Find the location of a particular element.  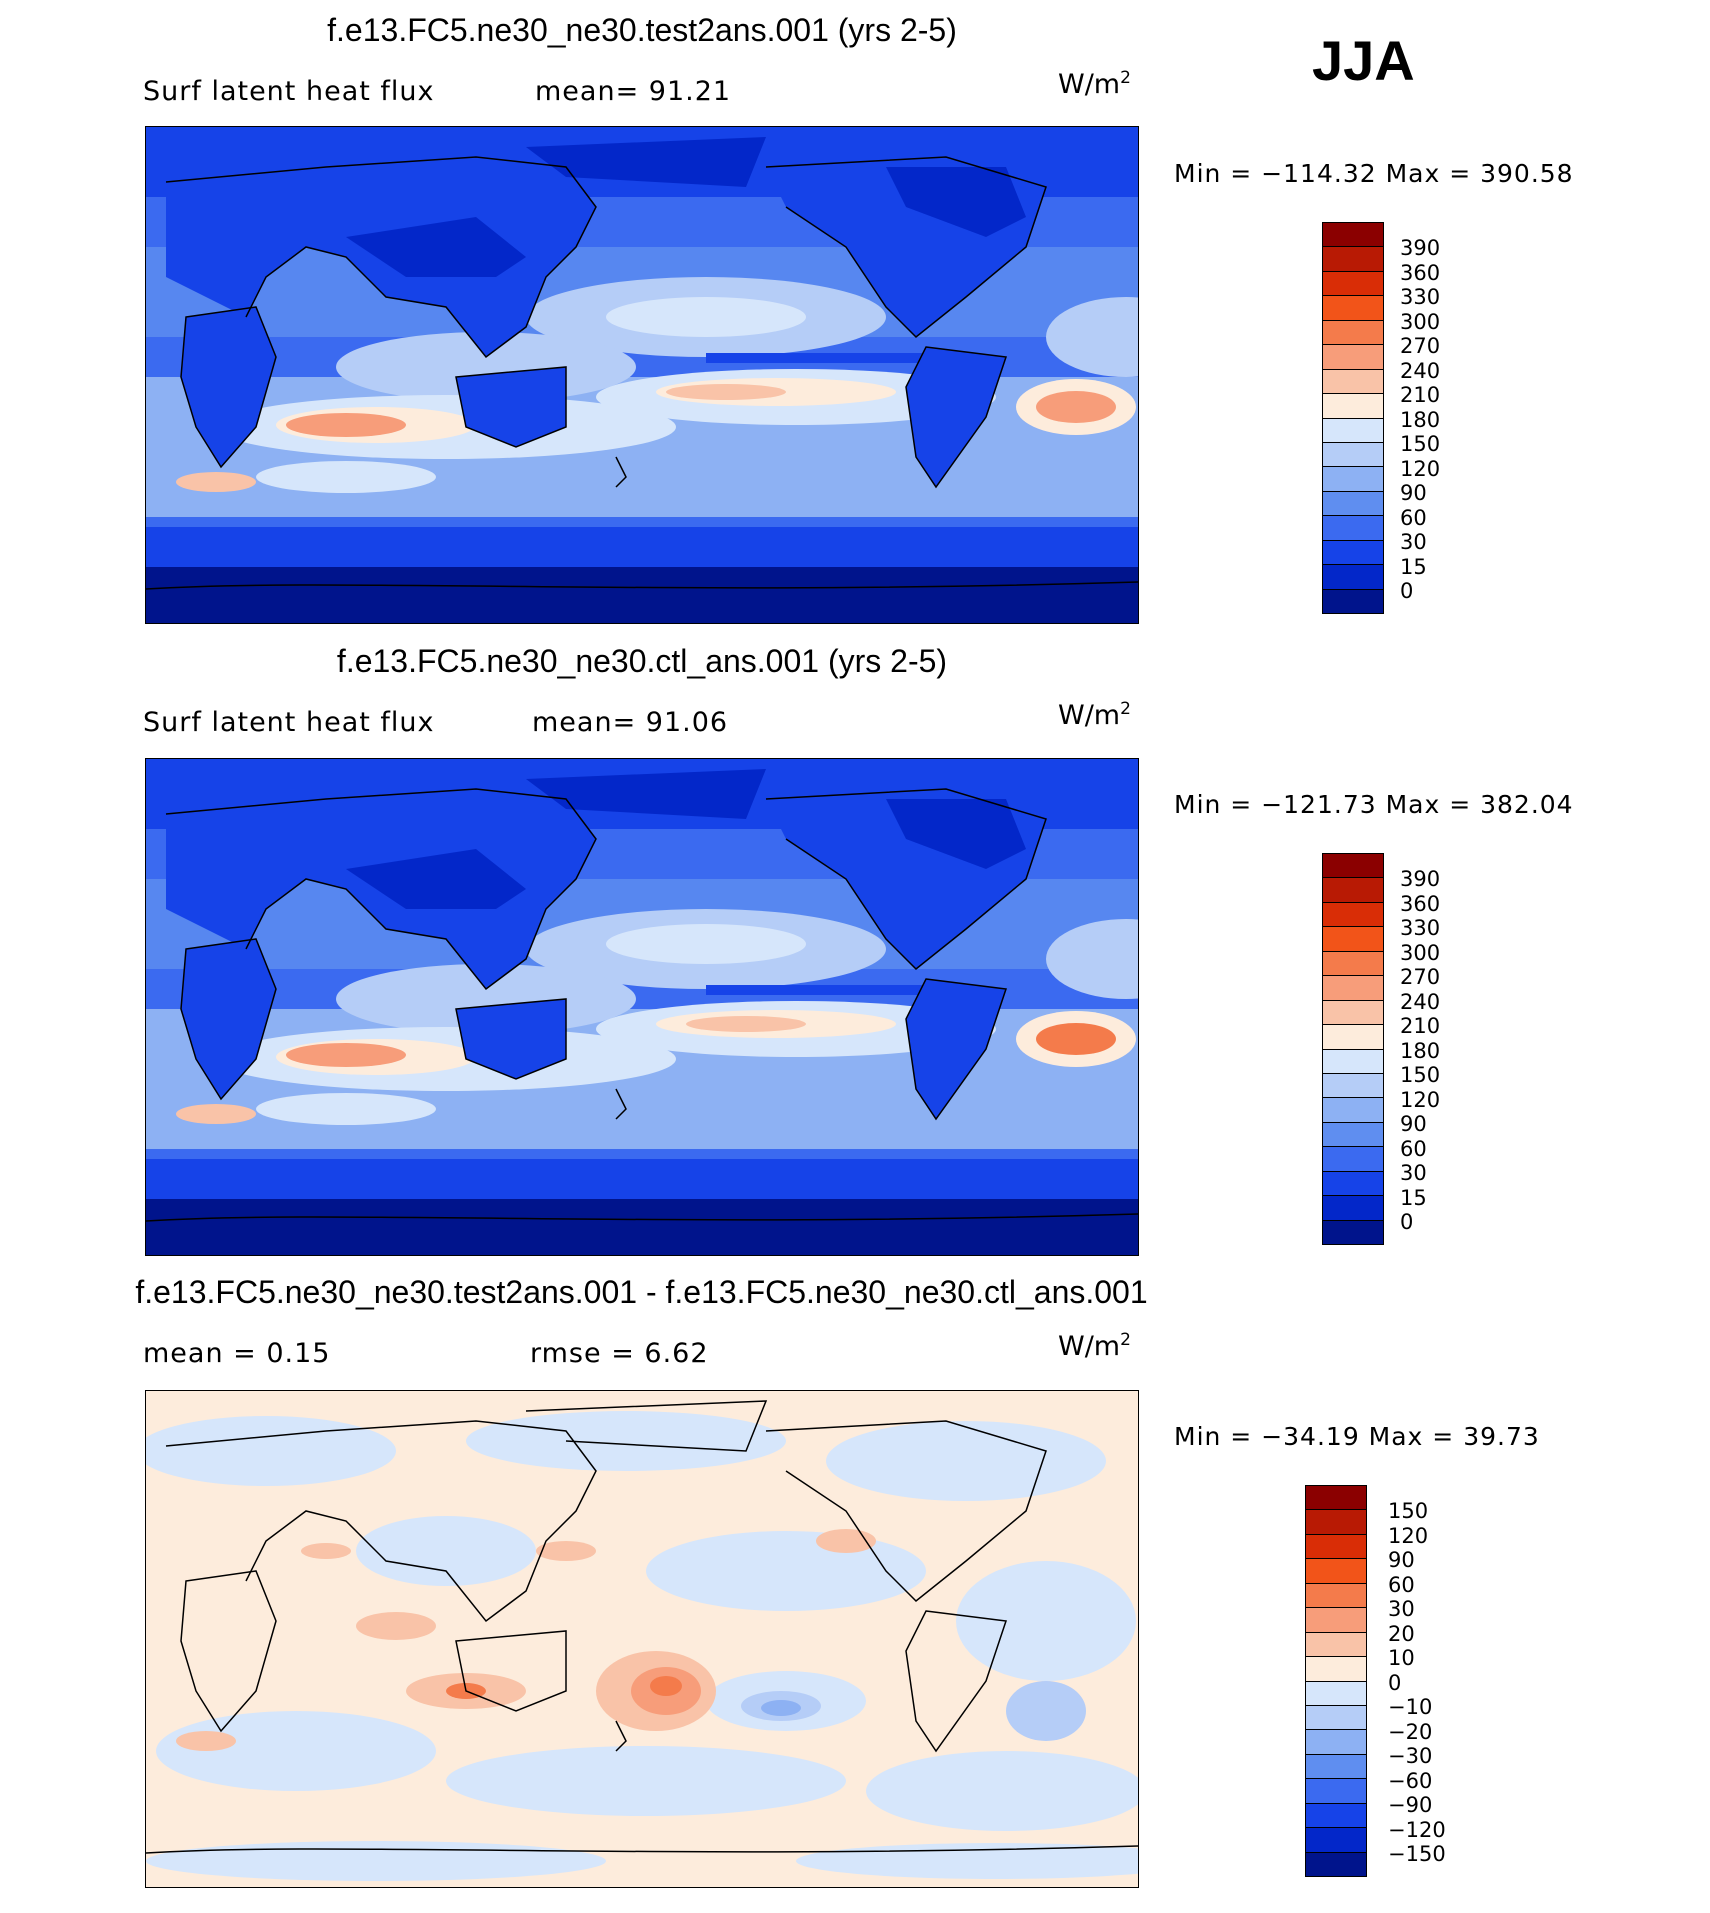

panel2-minmax: Min = −121.73 Max = 382.04 is located at coordinates (1374, 804).